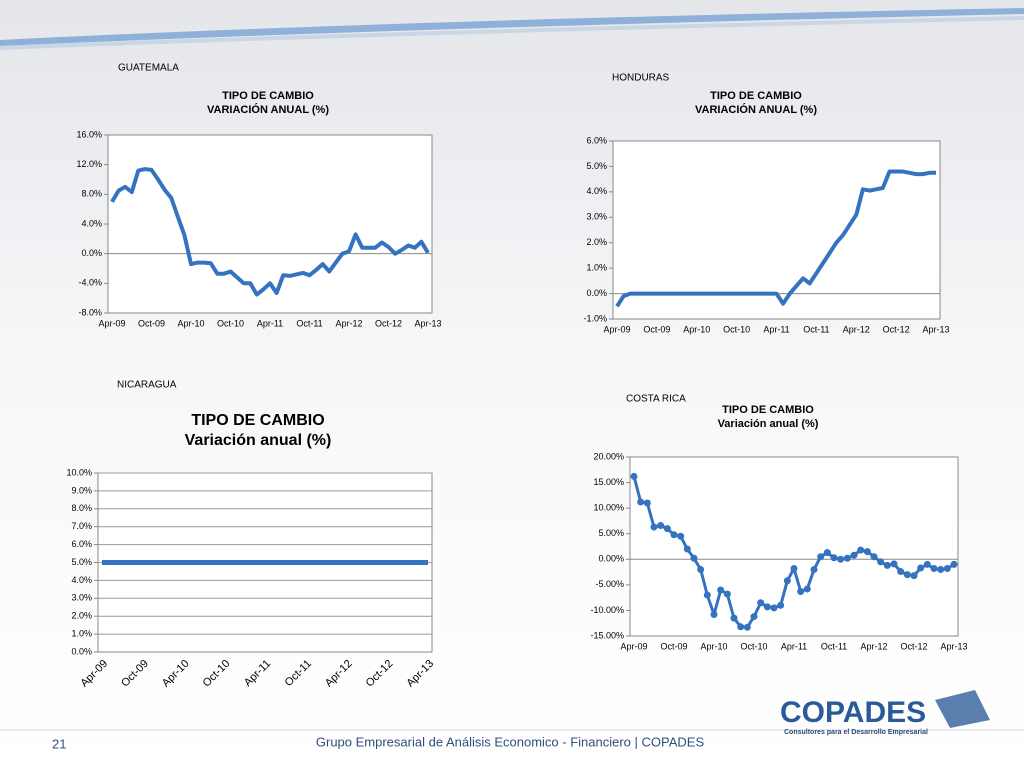  I want to click on y-tick-label: 12.0%, so click(89, 164).